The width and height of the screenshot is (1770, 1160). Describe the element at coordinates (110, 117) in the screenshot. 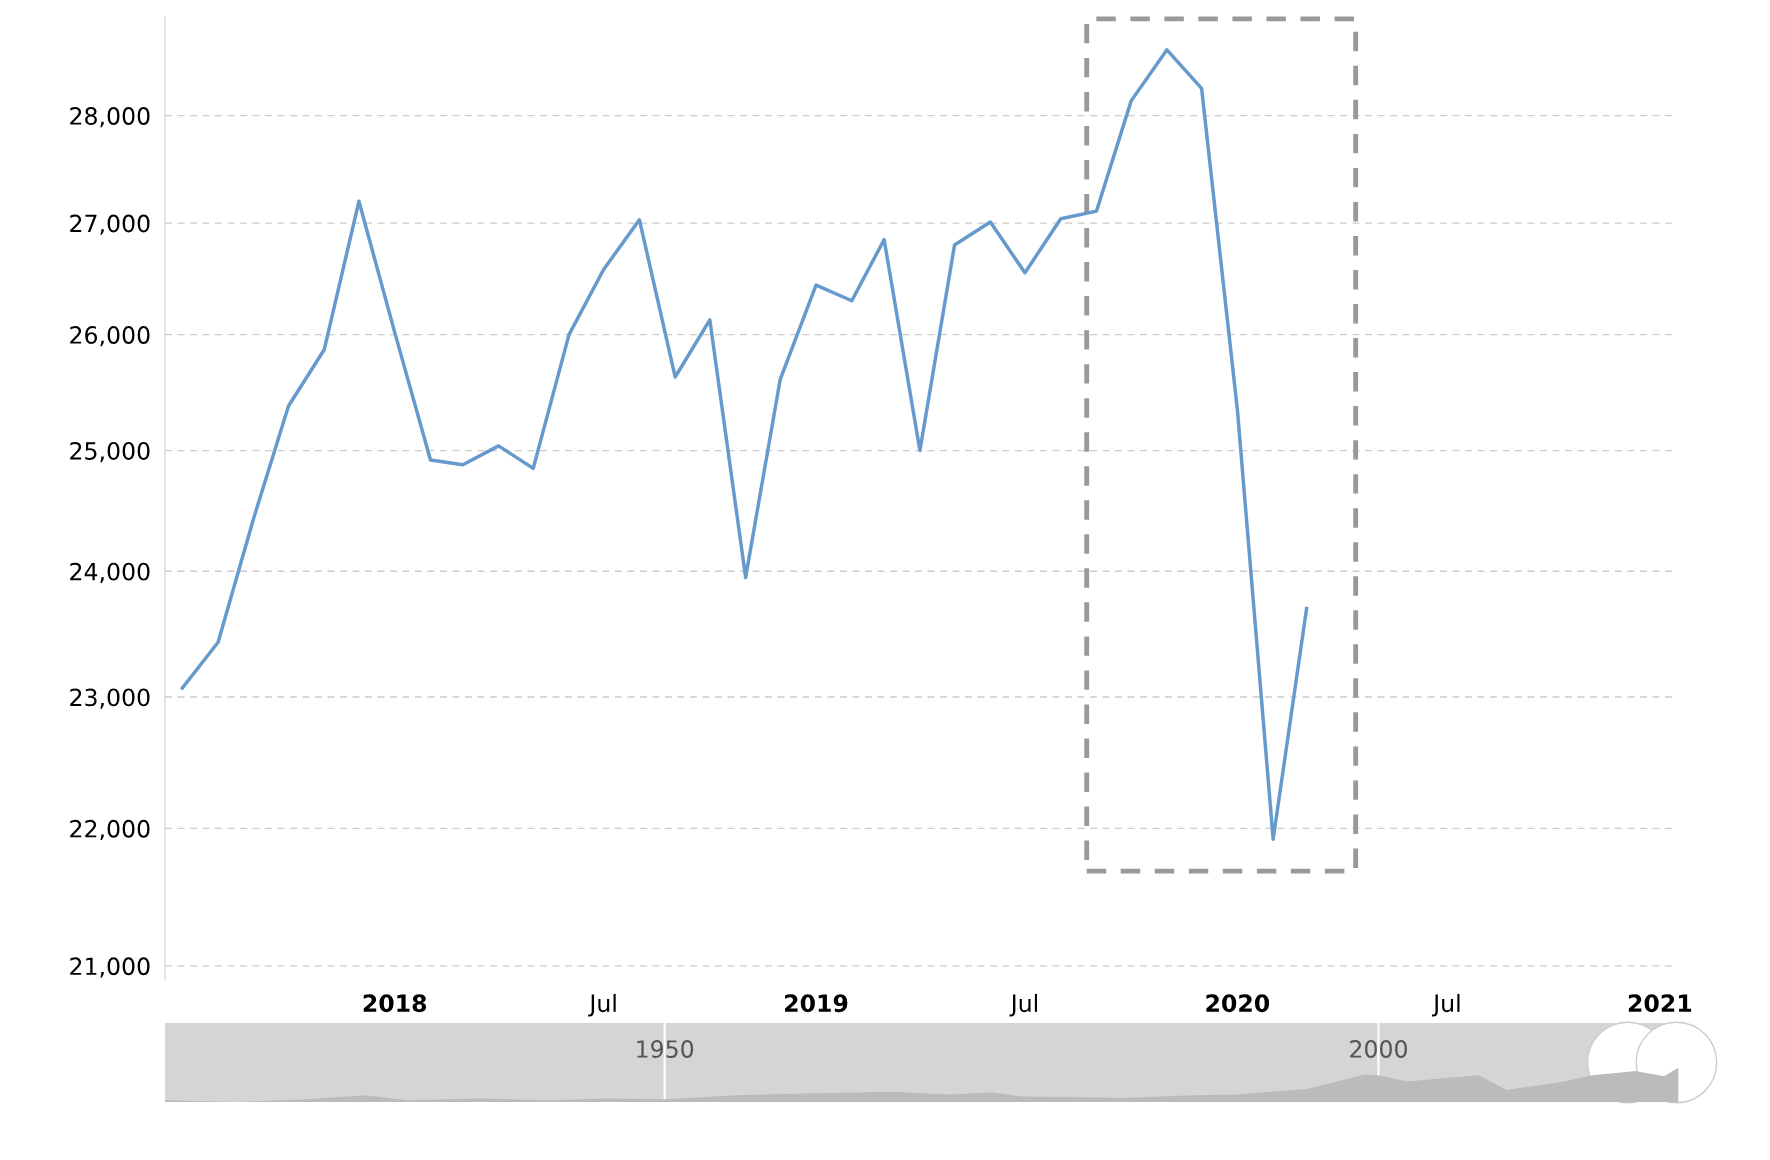

I see `y-tick-label: 28,000` at that location.